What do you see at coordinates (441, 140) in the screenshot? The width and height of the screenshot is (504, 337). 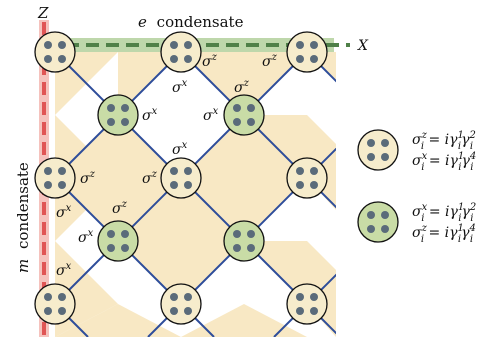 I see `eq-part: = iγ` at bounding box center [441, 140].